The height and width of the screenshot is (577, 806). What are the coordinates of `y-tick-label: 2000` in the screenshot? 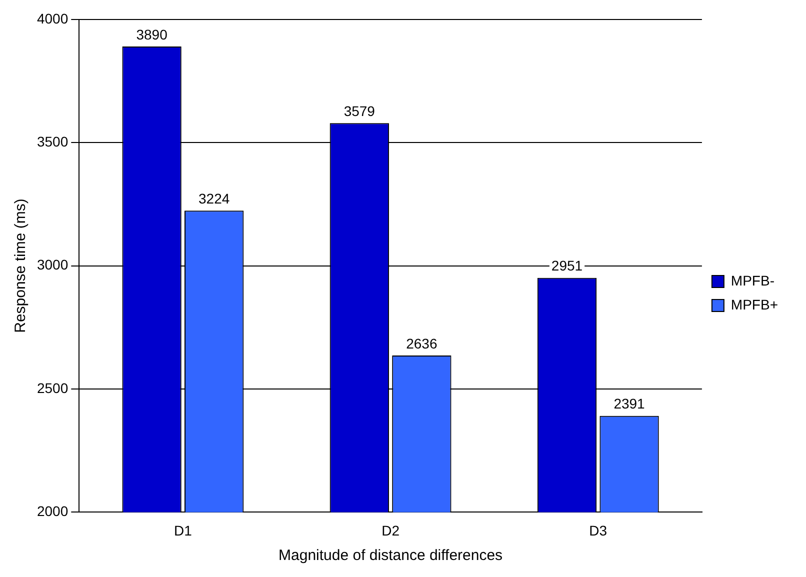 It's located at (52, 511).